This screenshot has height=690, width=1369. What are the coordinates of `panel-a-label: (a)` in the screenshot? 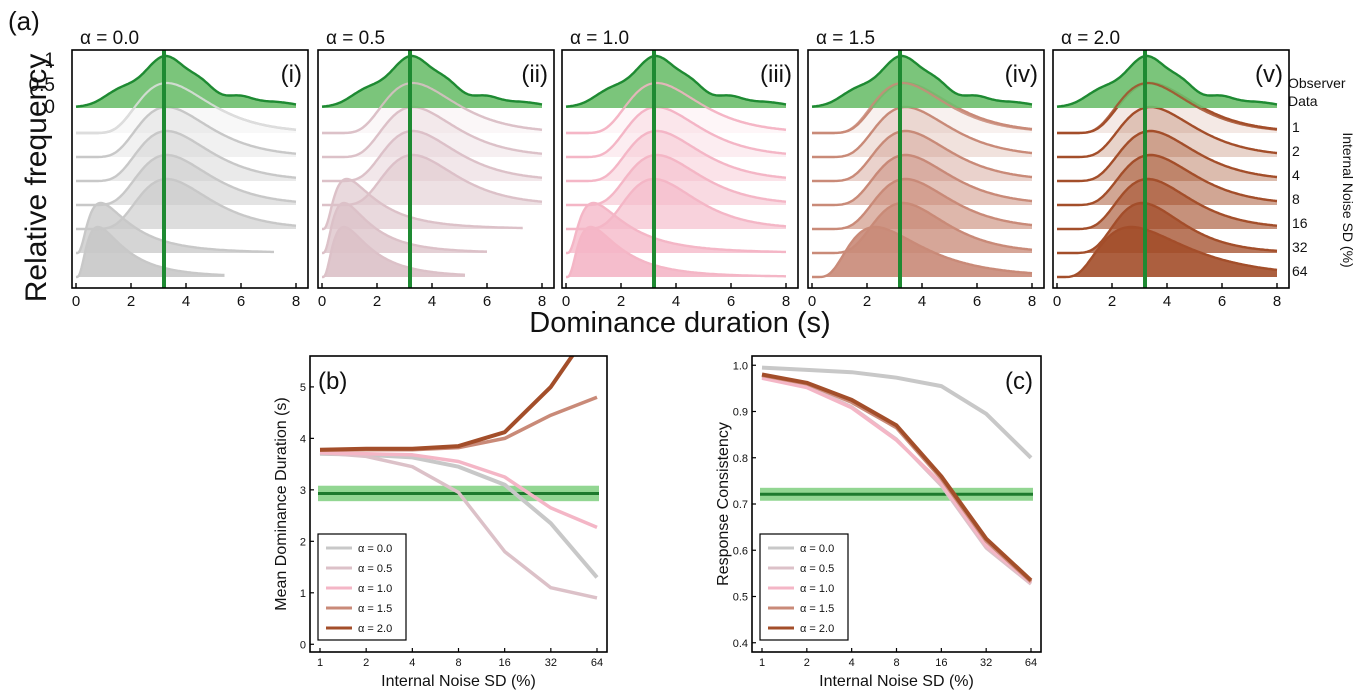 It's located at (24, 21).